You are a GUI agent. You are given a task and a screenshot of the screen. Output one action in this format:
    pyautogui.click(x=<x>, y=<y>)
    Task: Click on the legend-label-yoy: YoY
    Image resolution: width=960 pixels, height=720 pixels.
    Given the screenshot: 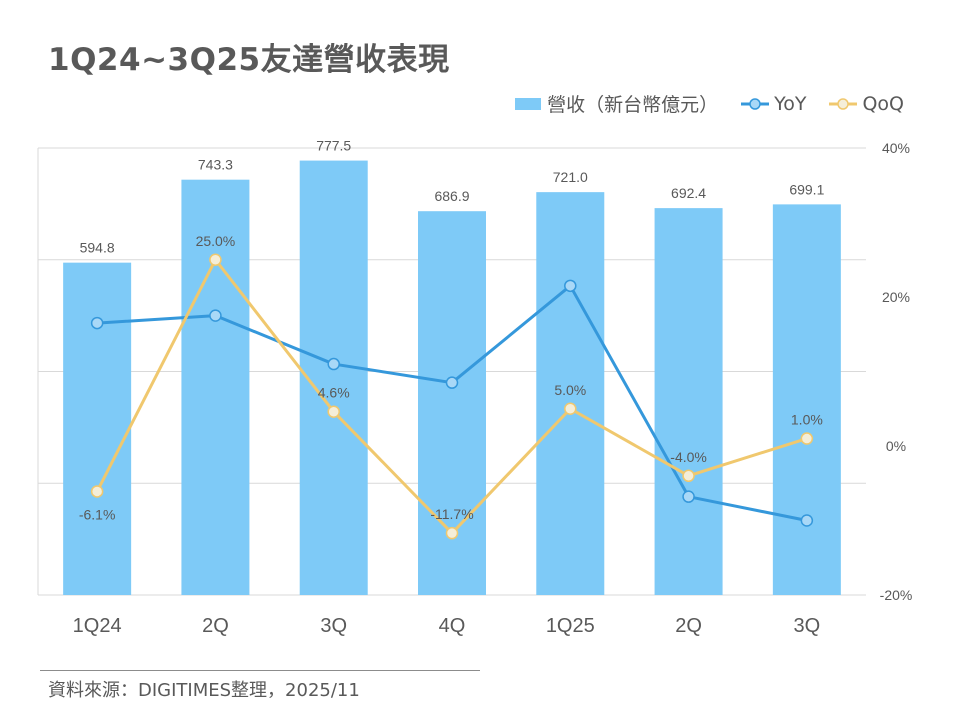 What is the action you would take?
    pyautogui.click(x=790, y=103)
    